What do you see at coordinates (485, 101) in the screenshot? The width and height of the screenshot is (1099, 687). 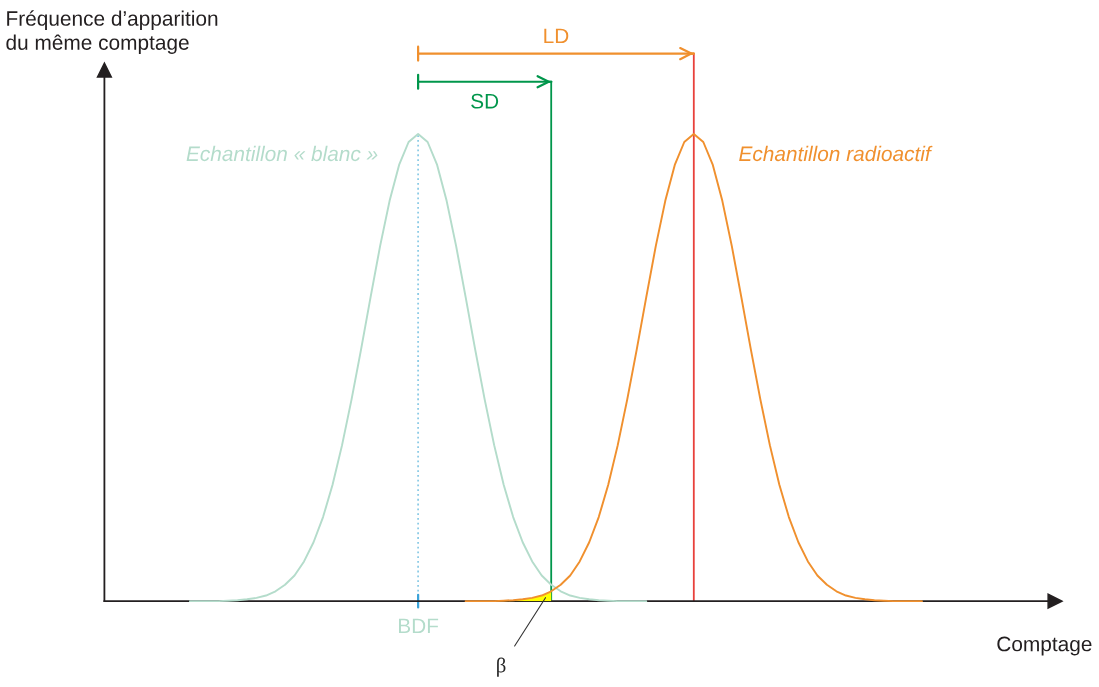 I see `text: SD` at bounding box center [485, 101].